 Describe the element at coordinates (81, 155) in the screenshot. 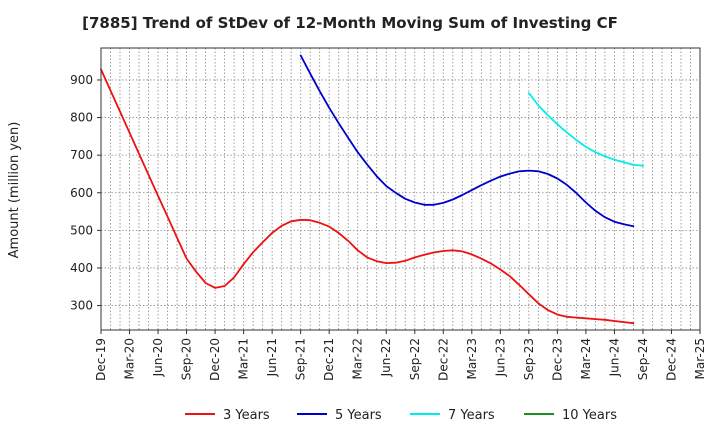

I see `y-tick-label: 700` at that location.